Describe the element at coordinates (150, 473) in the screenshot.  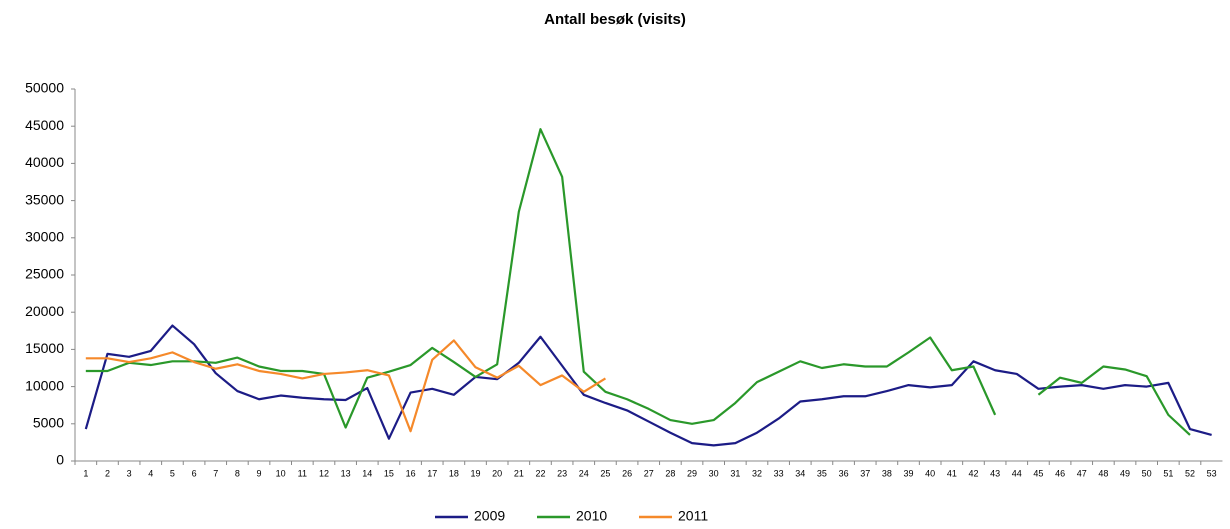
I see `x-tick-label: 4` at that location.